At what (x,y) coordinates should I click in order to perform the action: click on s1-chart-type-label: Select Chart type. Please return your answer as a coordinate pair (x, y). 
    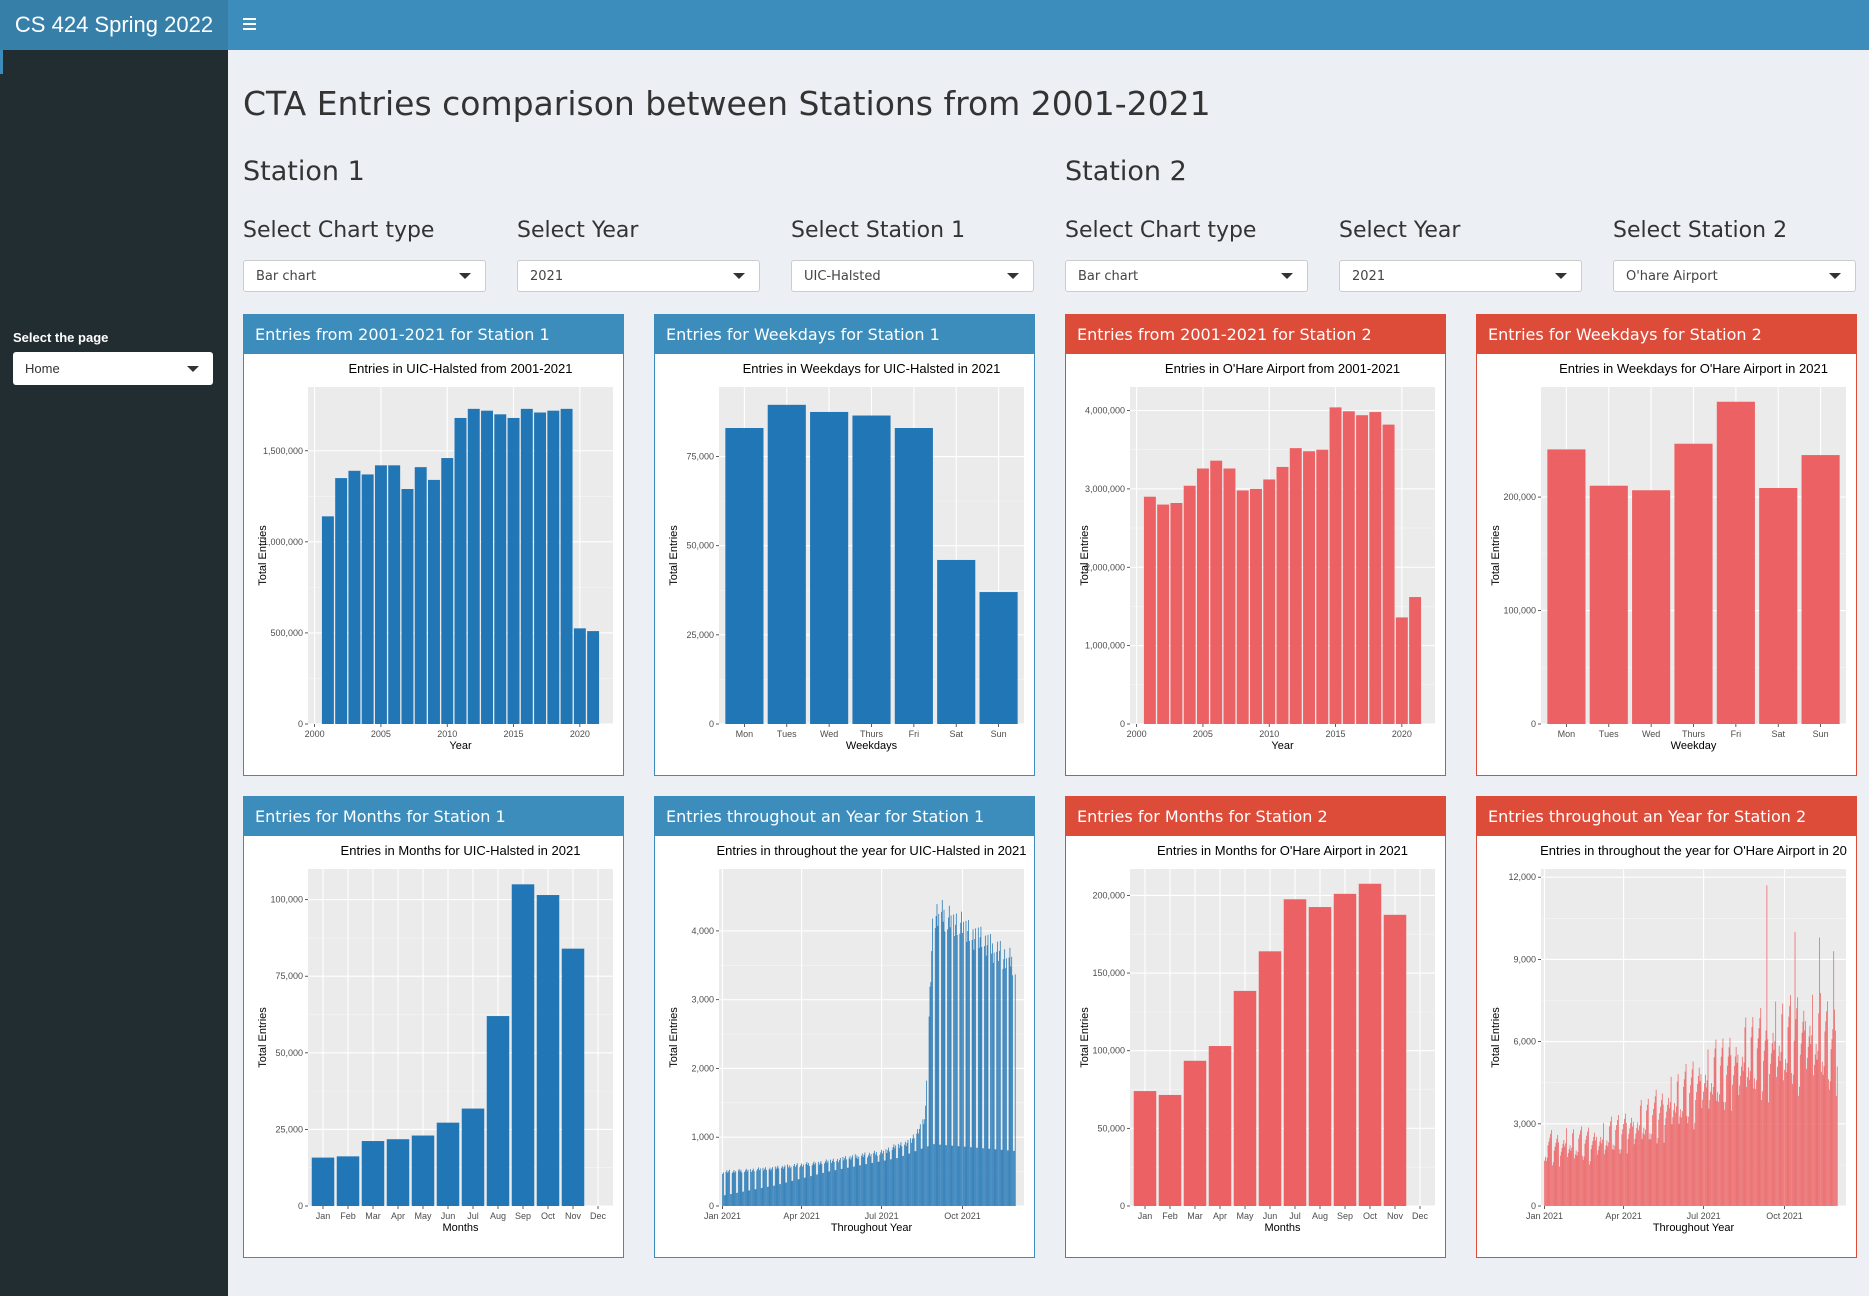
    Looking at the image, I should click on (339, 230).